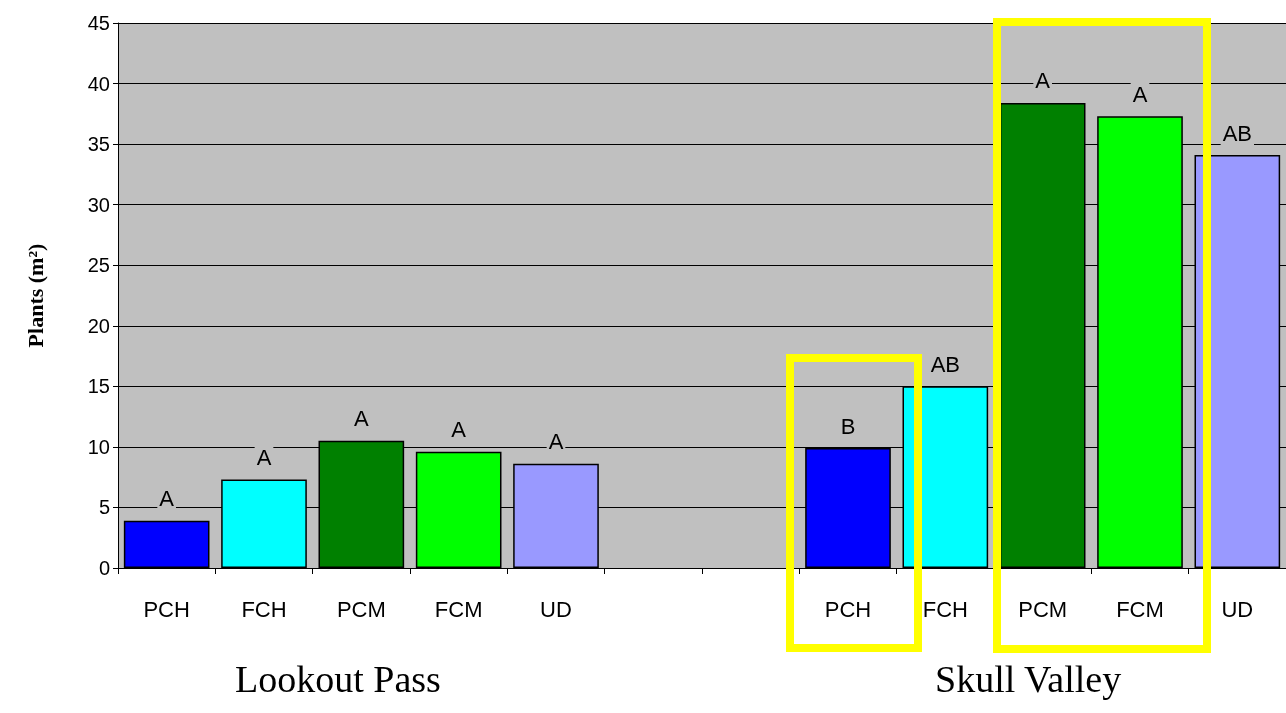  I want to click on y-tick-label: 10, so click(98, 446).